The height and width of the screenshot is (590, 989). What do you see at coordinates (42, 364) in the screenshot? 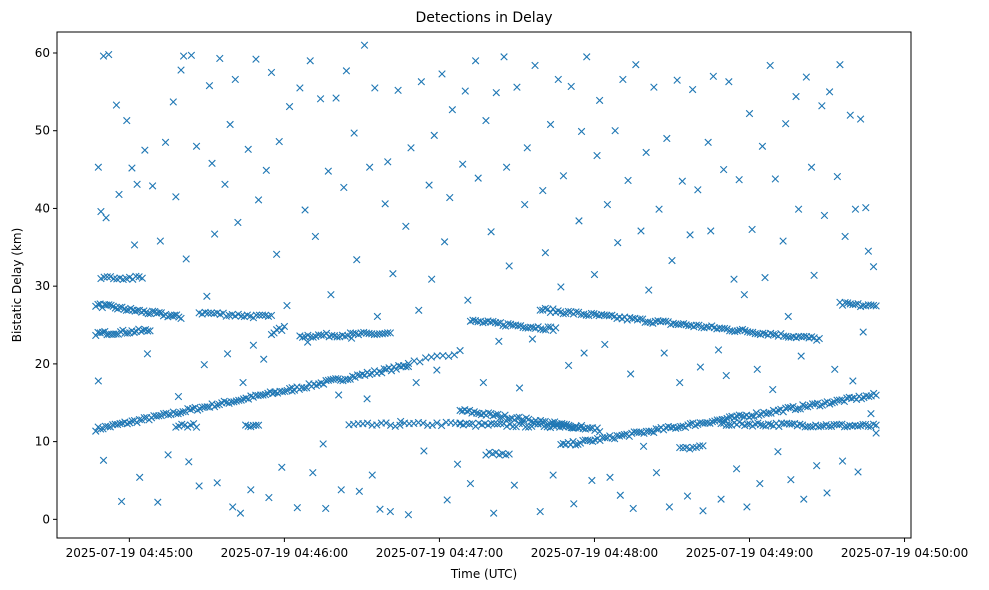
I see `y-tick-label: 20` at bounding box center [42, 364].